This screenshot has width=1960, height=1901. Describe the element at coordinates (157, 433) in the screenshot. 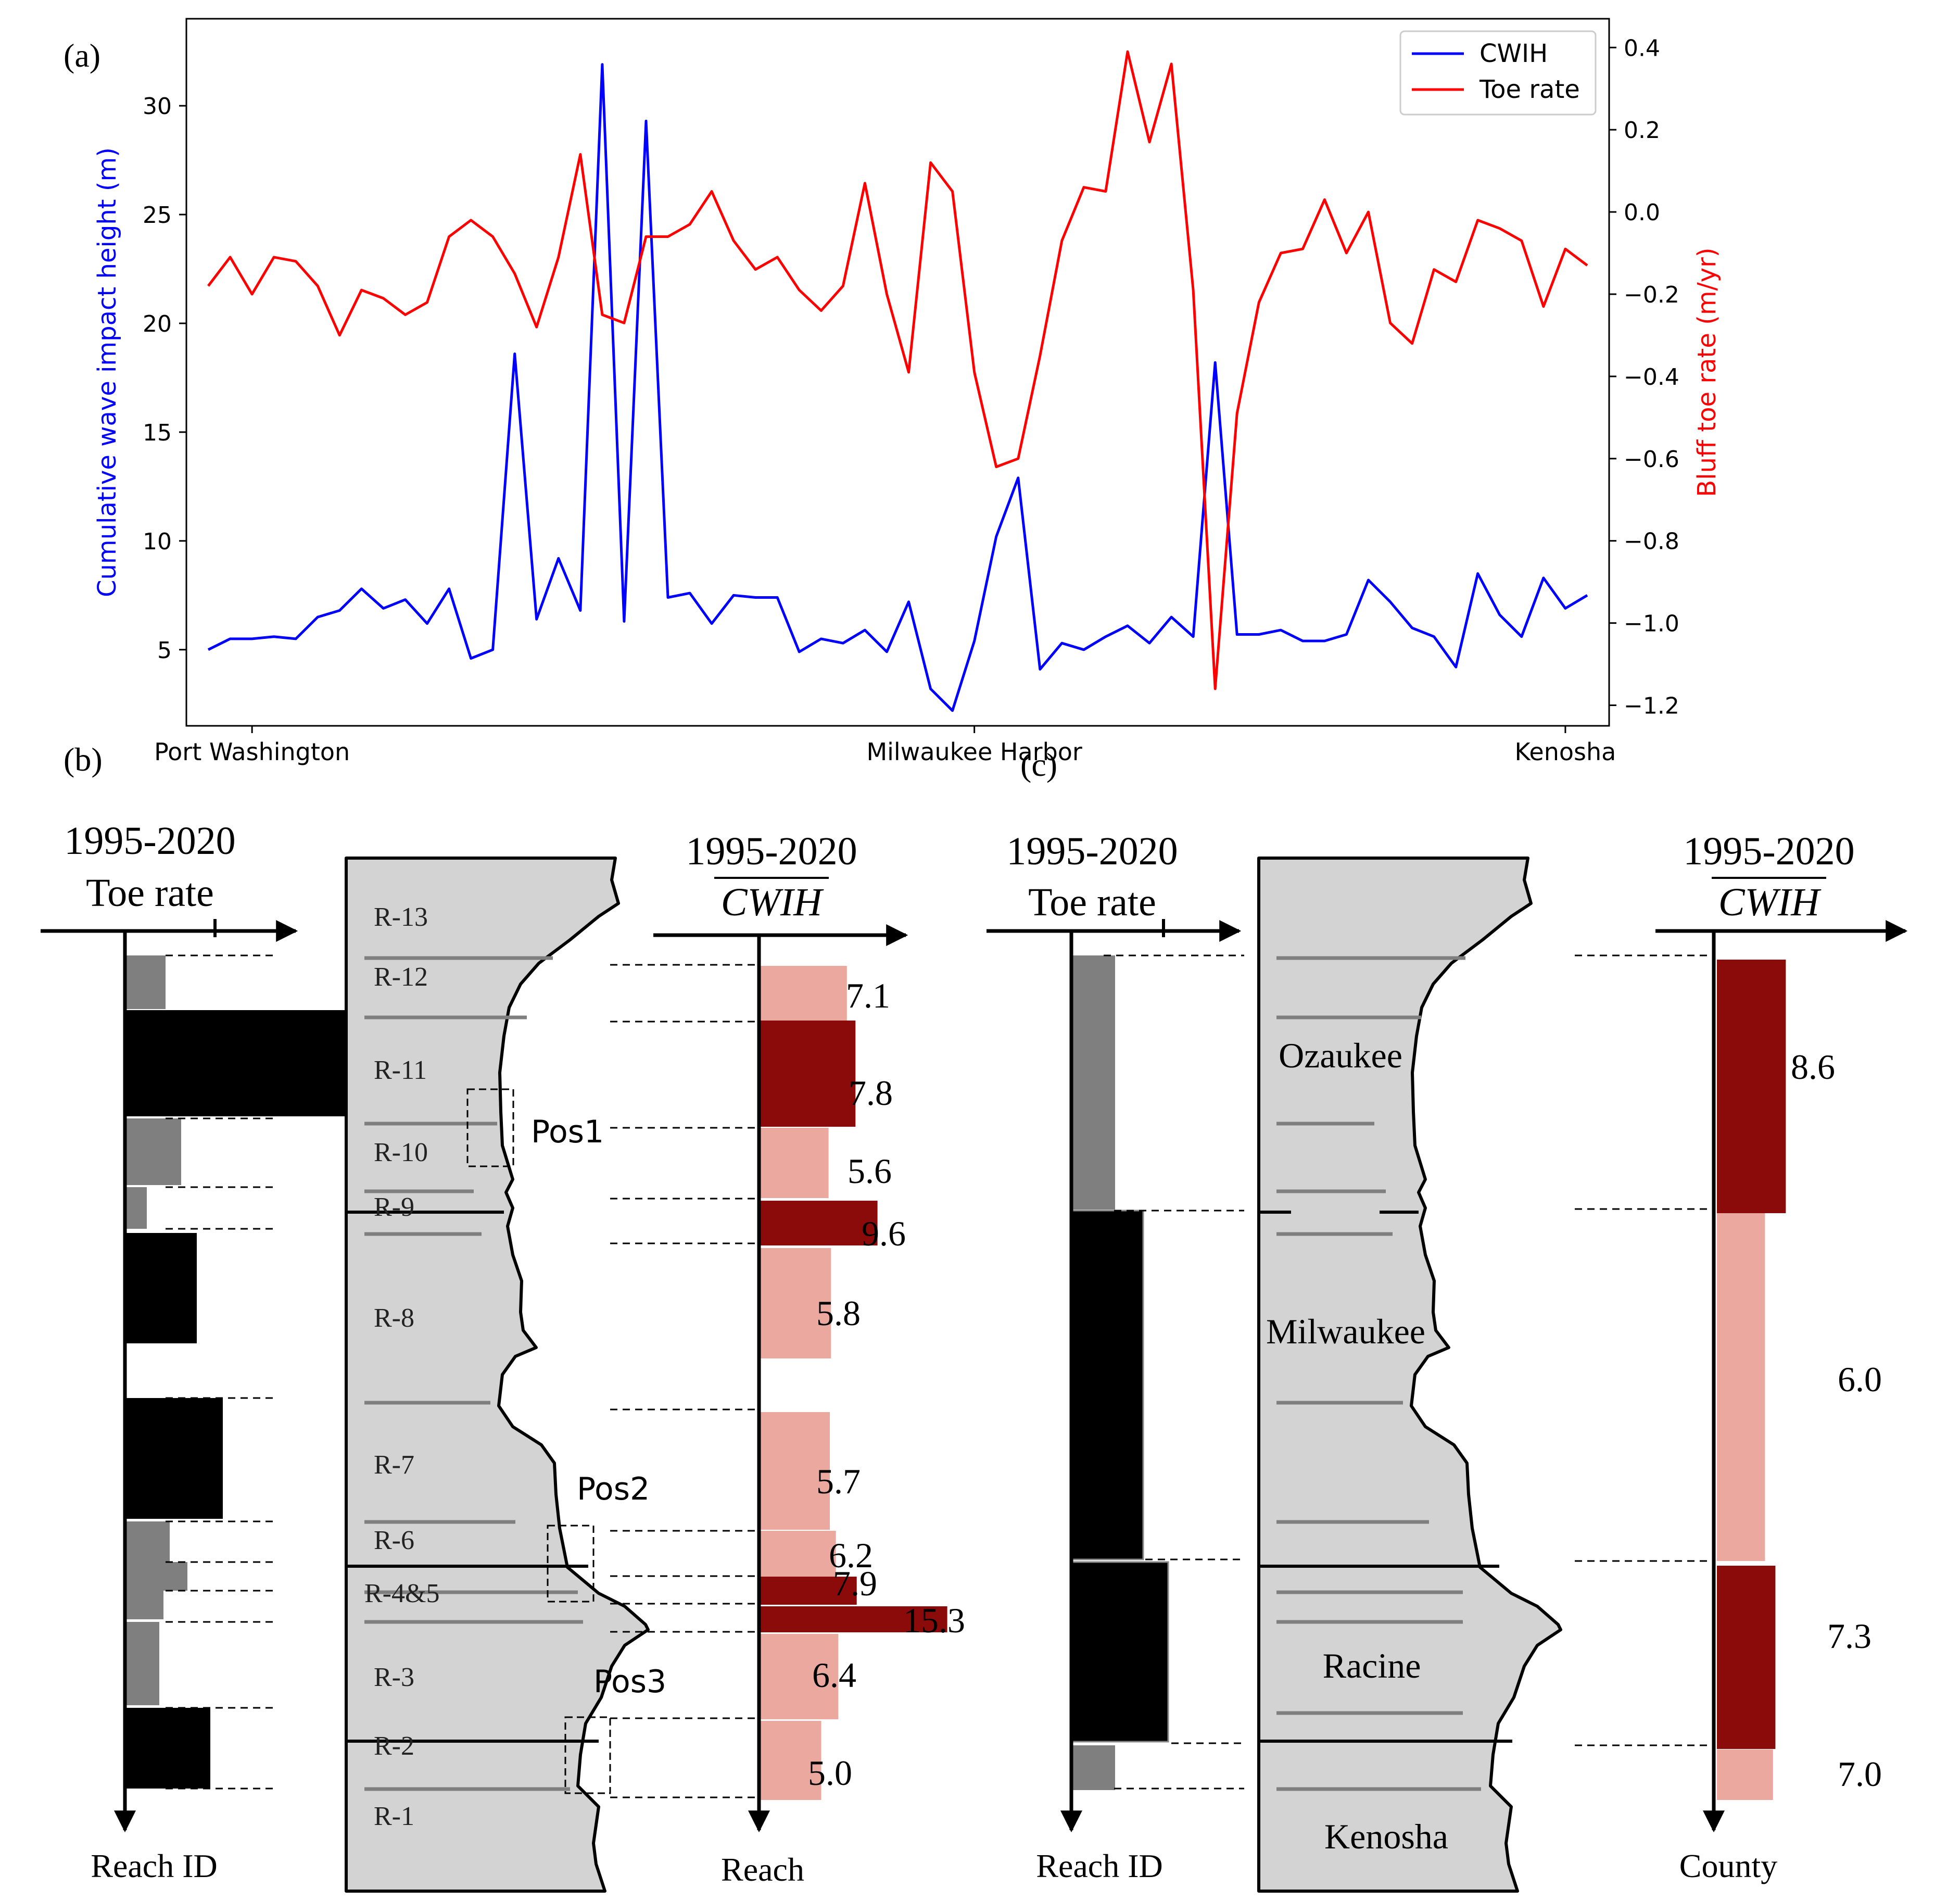

I see `left-tick-label: 15` at that location.